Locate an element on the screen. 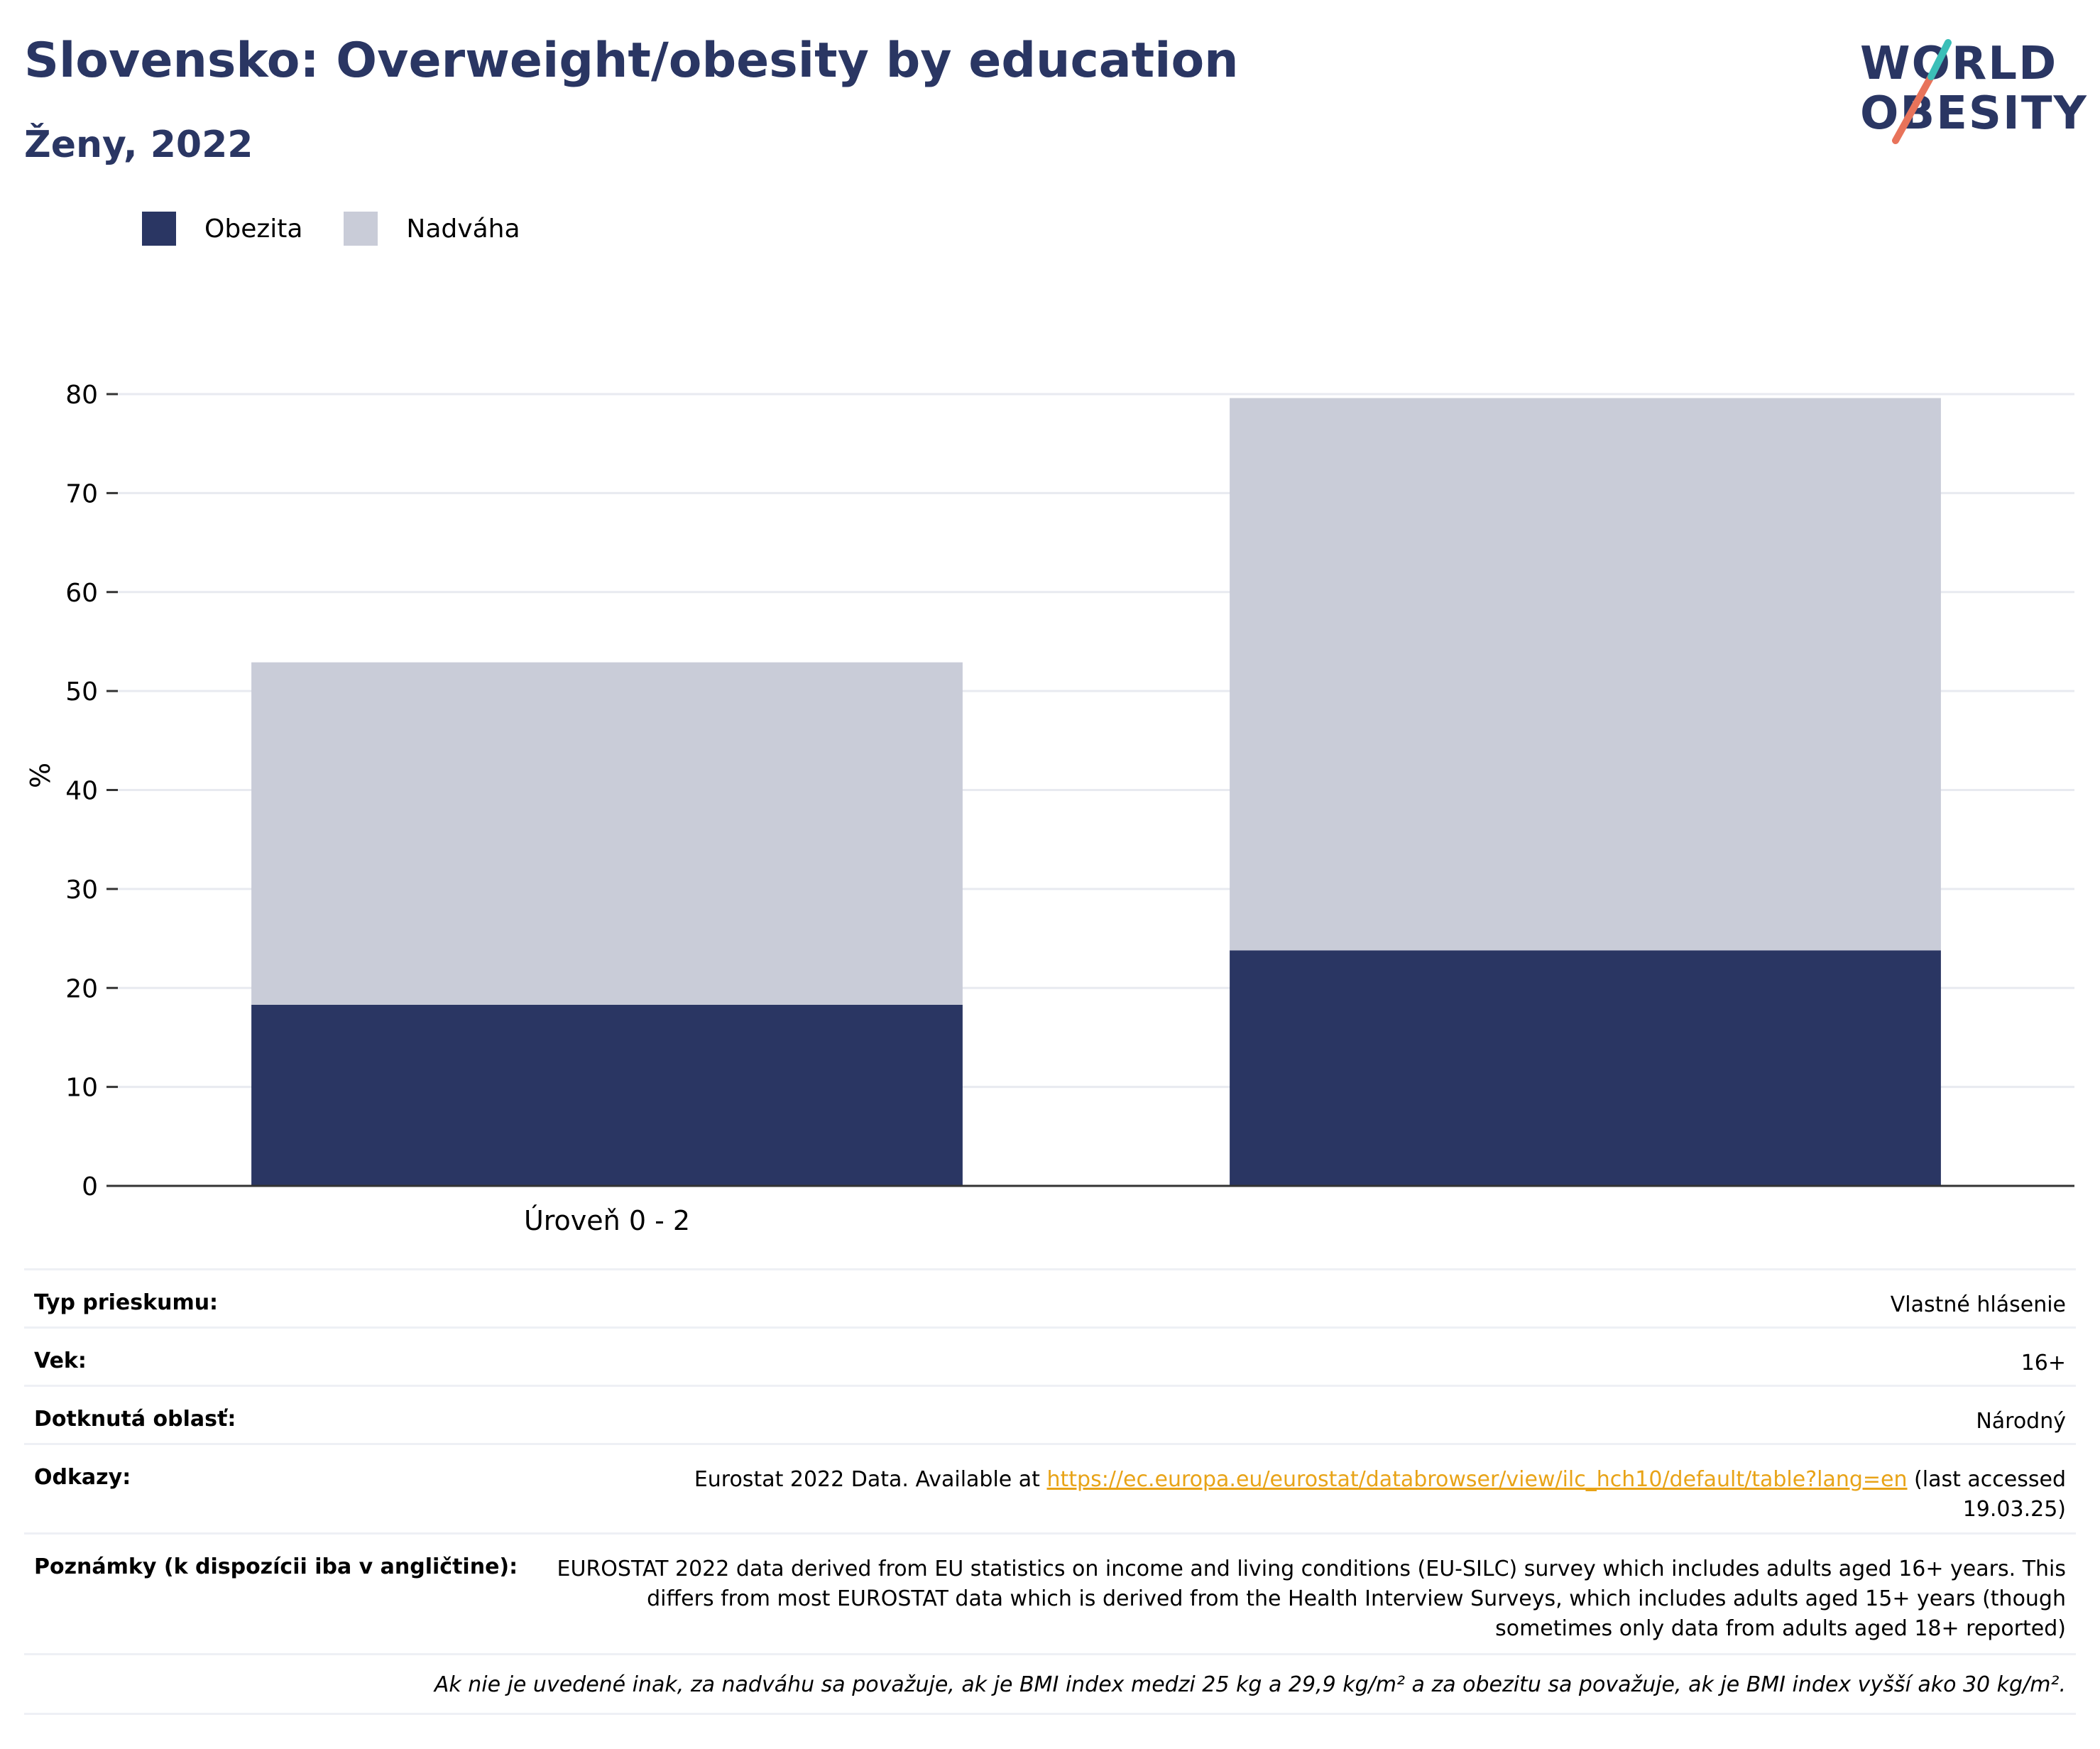 The width and height of the screenshot is (2100, 1749). y-tick-label: 0 is located at coordinates (90, 1187).